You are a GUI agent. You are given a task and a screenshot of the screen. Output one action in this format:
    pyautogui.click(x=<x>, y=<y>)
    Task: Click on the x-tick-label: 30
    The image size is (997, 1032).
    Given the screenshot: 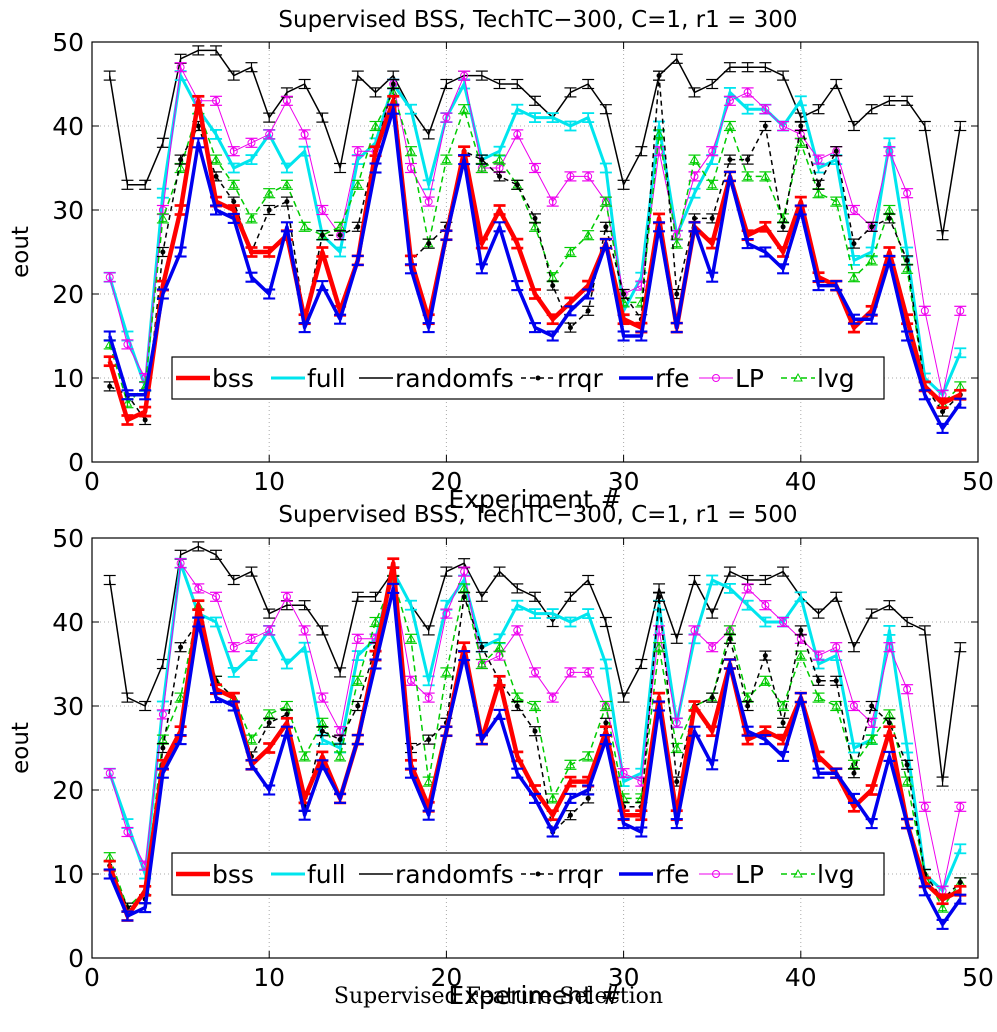 What is the action you would take?
    pyautogui.click(x=624, y=481)
    